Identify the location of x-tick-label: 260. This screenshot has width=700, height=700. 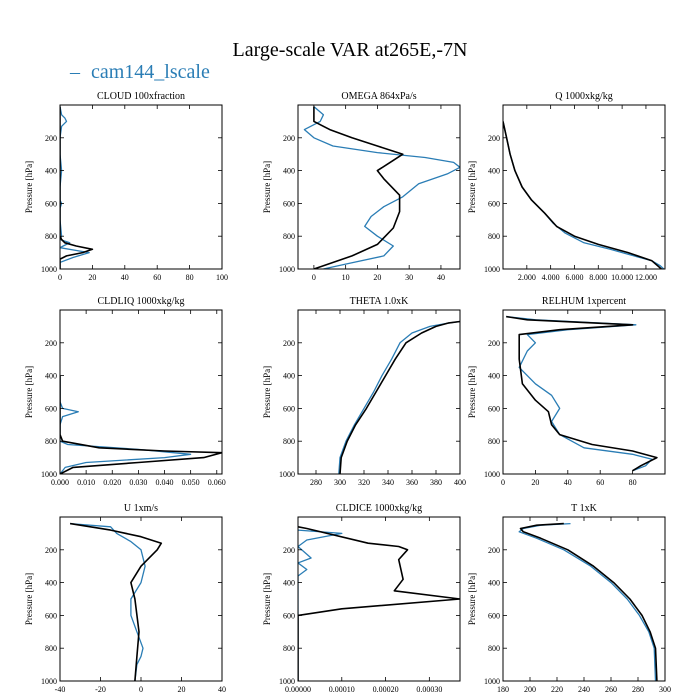
(611, 689).